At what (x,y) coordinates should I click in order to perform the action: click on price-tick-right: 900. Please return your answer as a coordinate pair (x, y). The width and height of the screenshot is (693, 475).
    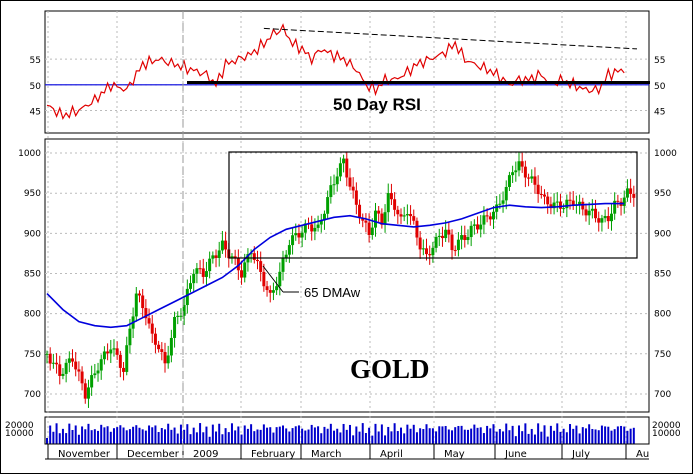
    Looking at the image, I should click on (662, 234).